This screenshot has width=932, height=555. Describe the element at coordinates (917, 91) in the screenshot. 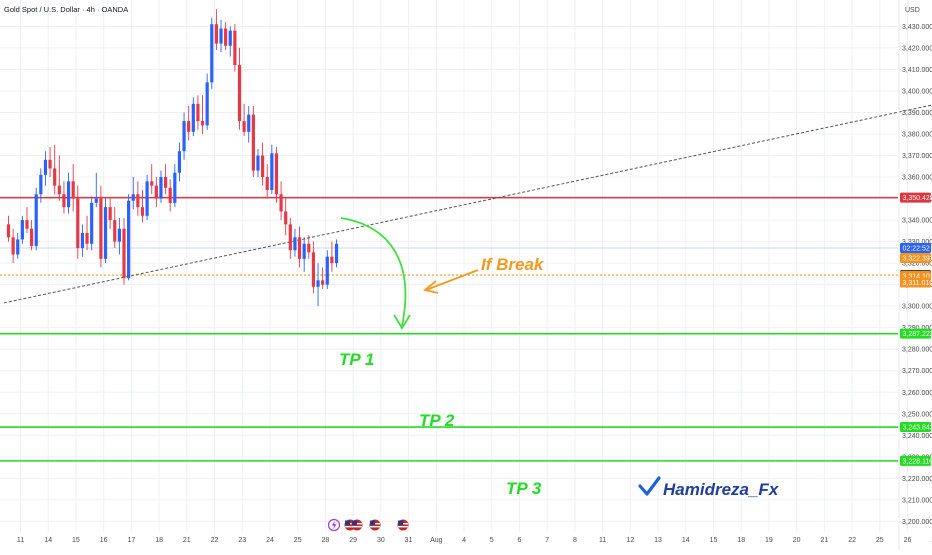

I see `y-tick-label: 3,400.000` at that location.